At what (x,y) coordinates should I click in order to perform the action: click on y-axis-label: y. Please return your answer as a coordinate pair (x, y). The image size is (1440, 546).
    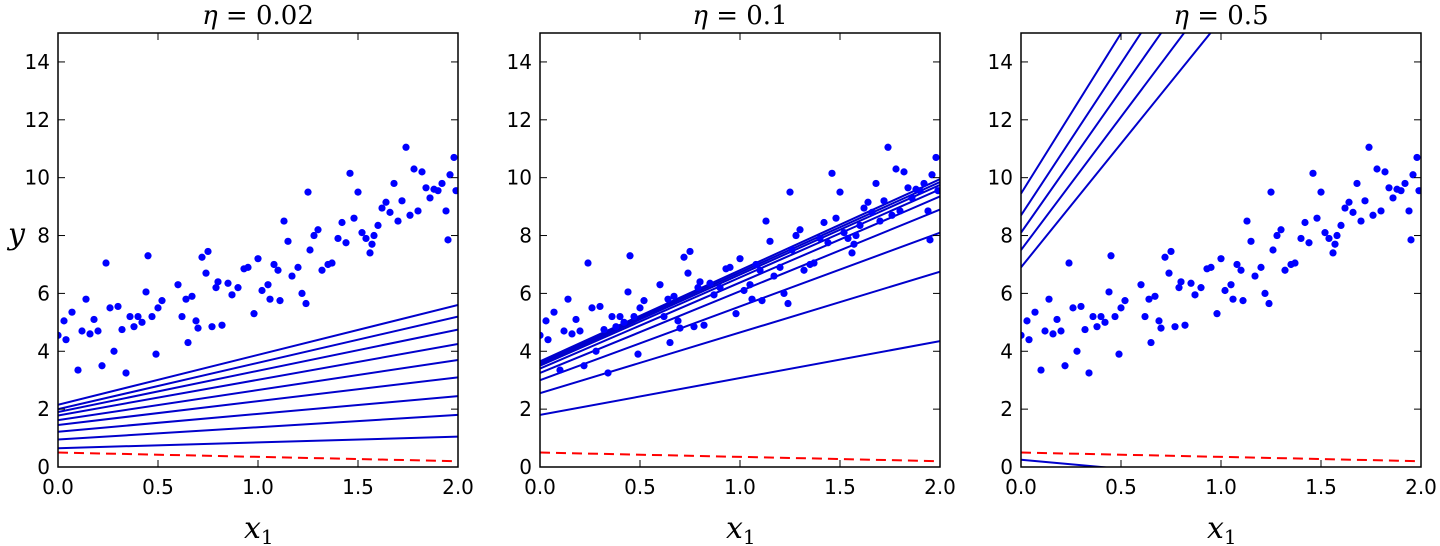
    Looking at the image, I should click on (16, 234).